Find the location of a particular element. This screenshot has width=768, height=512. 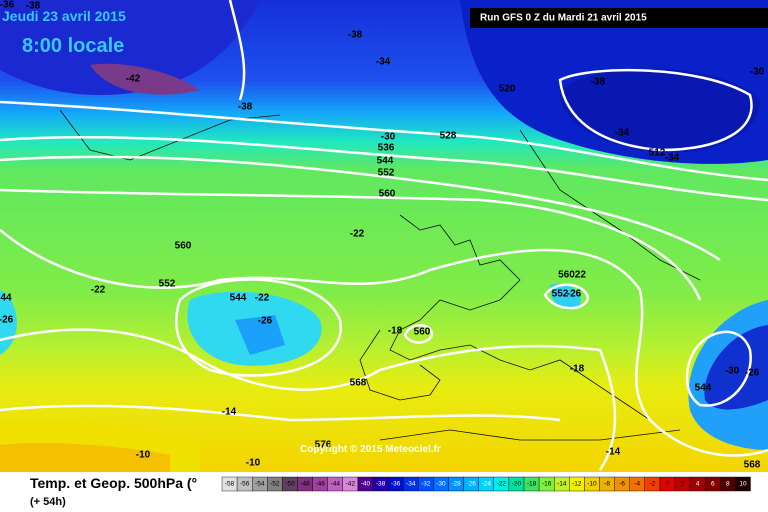

contour-label: 512 is located at coordinates (657, 153).